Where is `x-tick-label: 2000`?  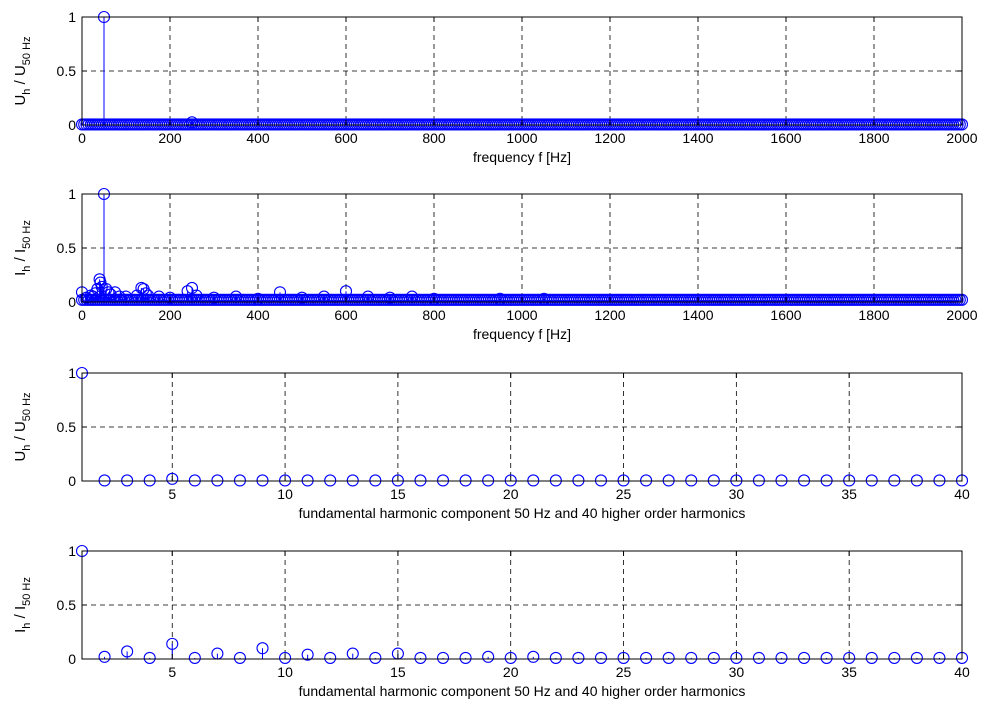
x-tick-label: 2000 is located at coordinates (961, 315).